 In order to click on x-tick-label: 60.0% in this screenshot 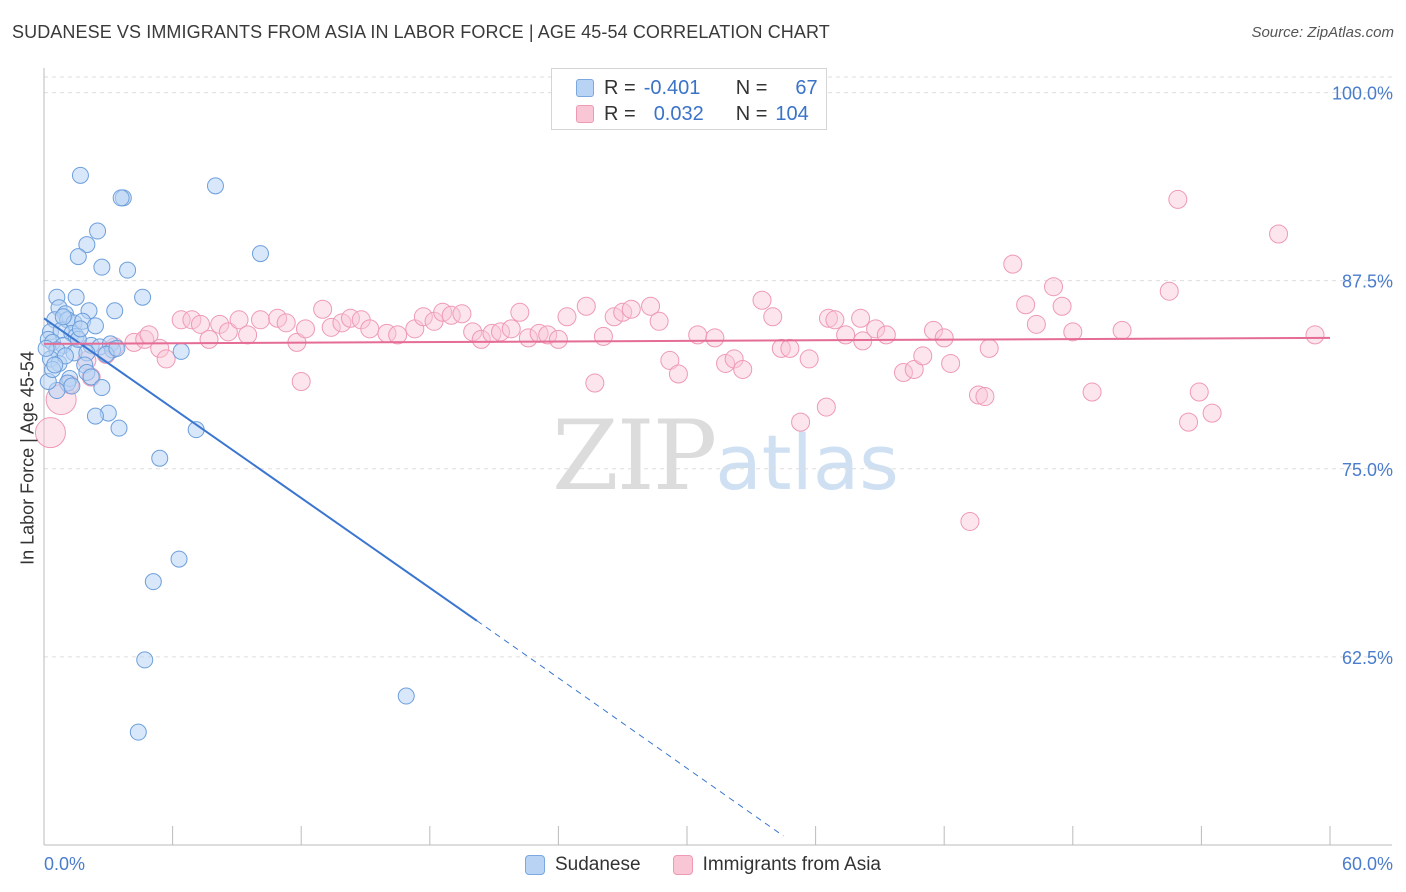, I will do `click(1367, 864)`.